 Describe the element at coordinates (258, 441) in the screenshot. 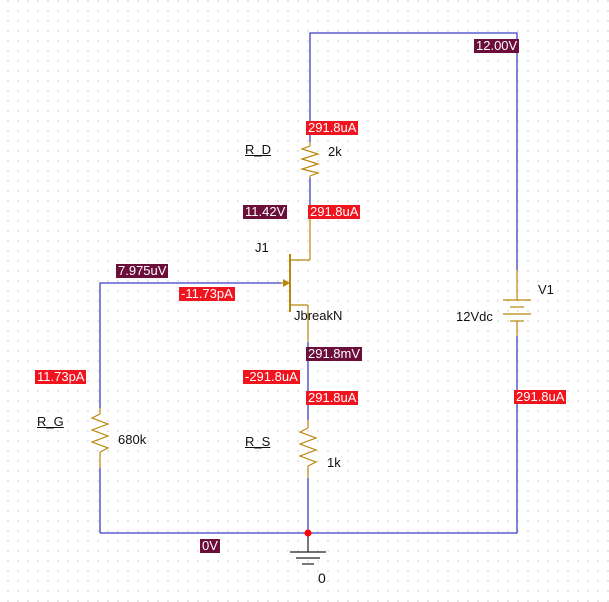

I see `rs-ref-label: R_S` at that location.